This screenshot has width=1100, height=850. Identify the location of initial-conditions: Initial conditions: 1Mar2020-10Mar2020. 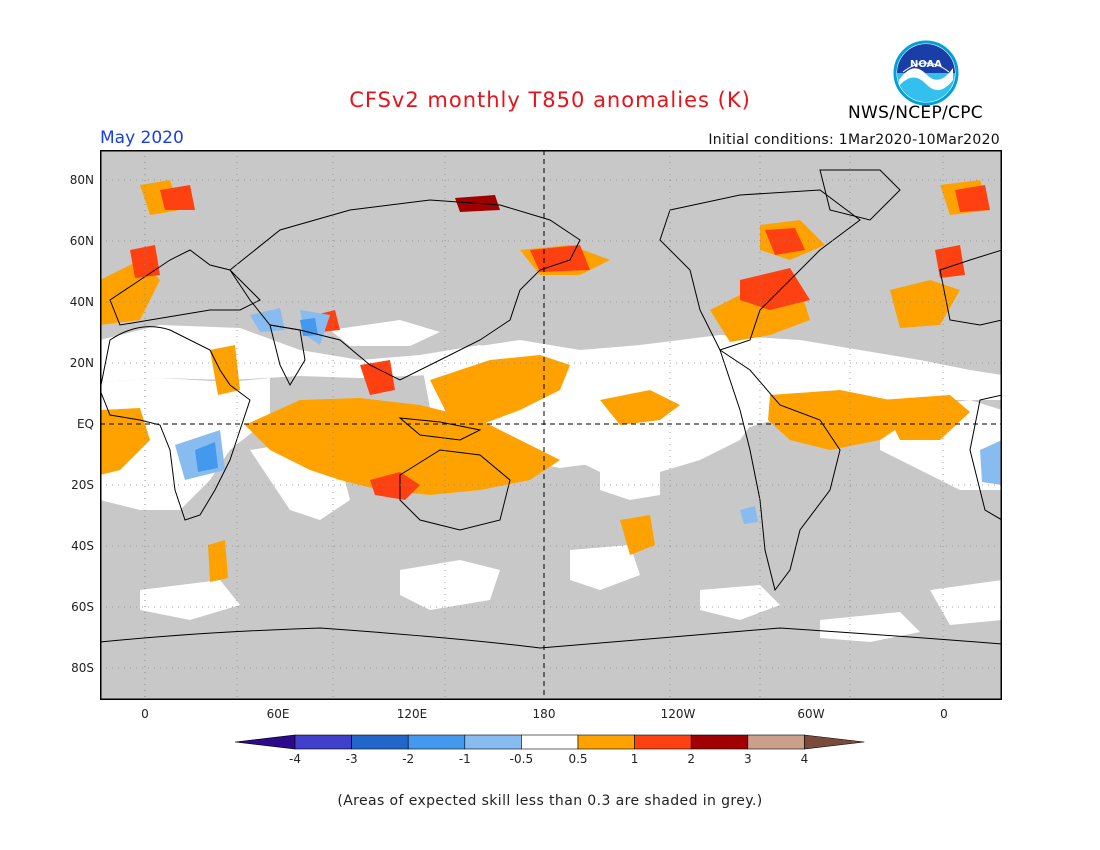
(854, 140).